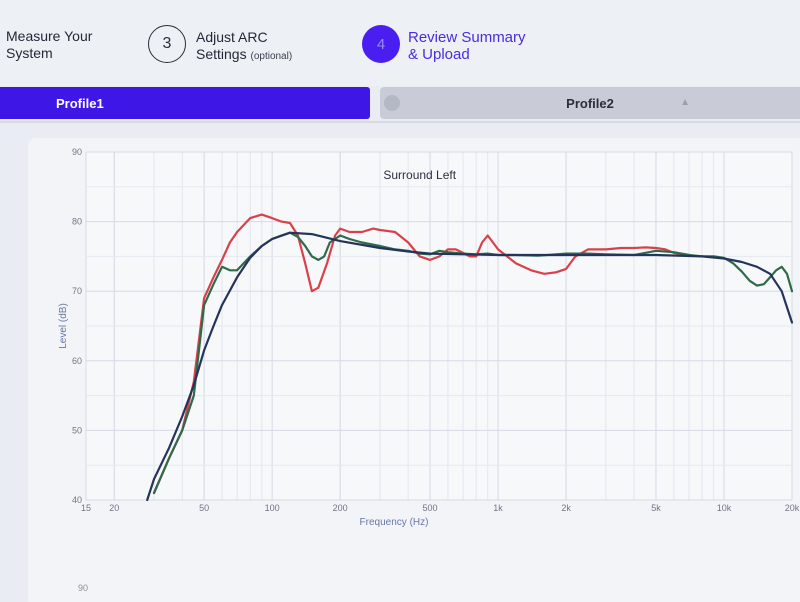 The image size is (800, 602). What do you see at coordinates (83, 588) in the screenshot?
I see `next-chart-tick-label: 90` at bounding box center [83, 588].